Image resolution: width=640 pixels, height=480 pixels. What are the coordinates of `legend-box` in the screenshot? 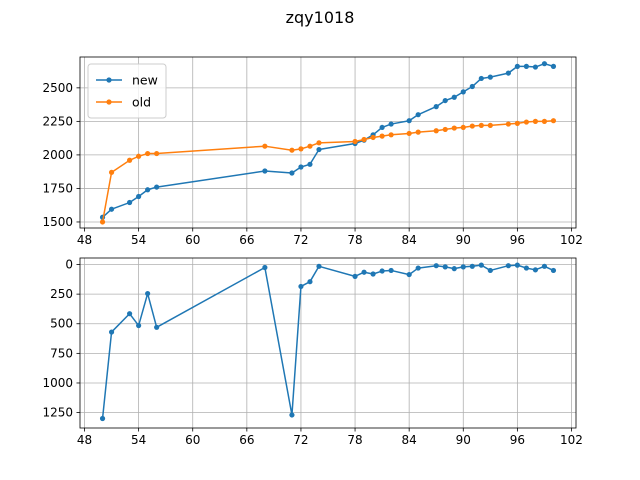 It's located at (127, 91).